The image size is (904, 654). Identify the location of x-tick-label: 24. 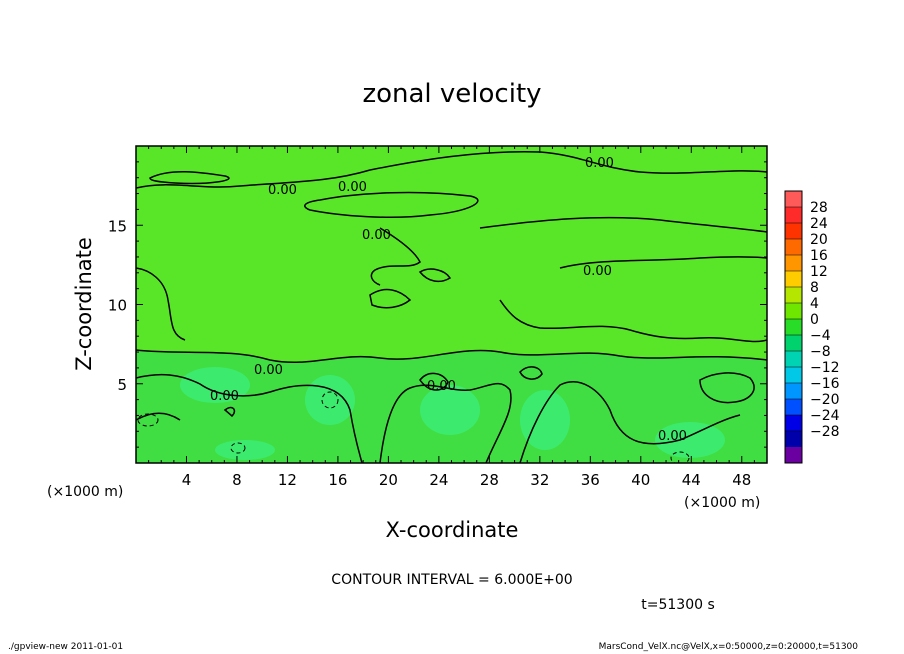
(438, 480).